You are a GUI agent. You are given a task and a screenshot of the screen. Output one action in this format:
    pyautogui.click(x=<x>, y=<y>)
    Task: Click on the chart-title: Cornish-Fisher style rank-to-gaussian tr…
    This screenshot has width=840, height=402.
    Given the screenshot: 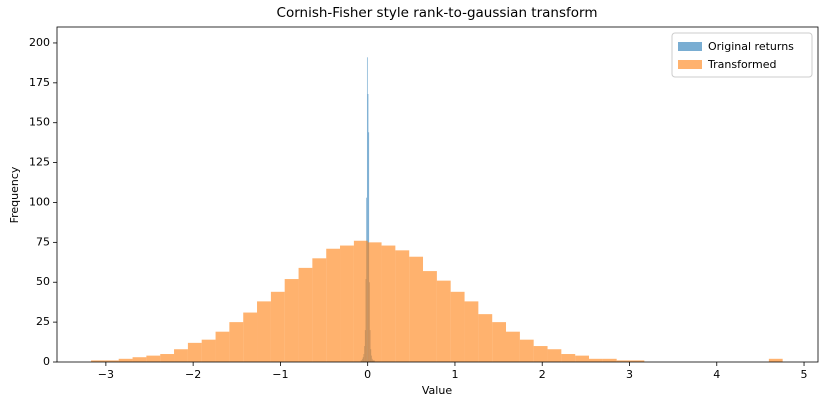 What is the action you would take?
    pyautogui.click(x=437, y=13)
    